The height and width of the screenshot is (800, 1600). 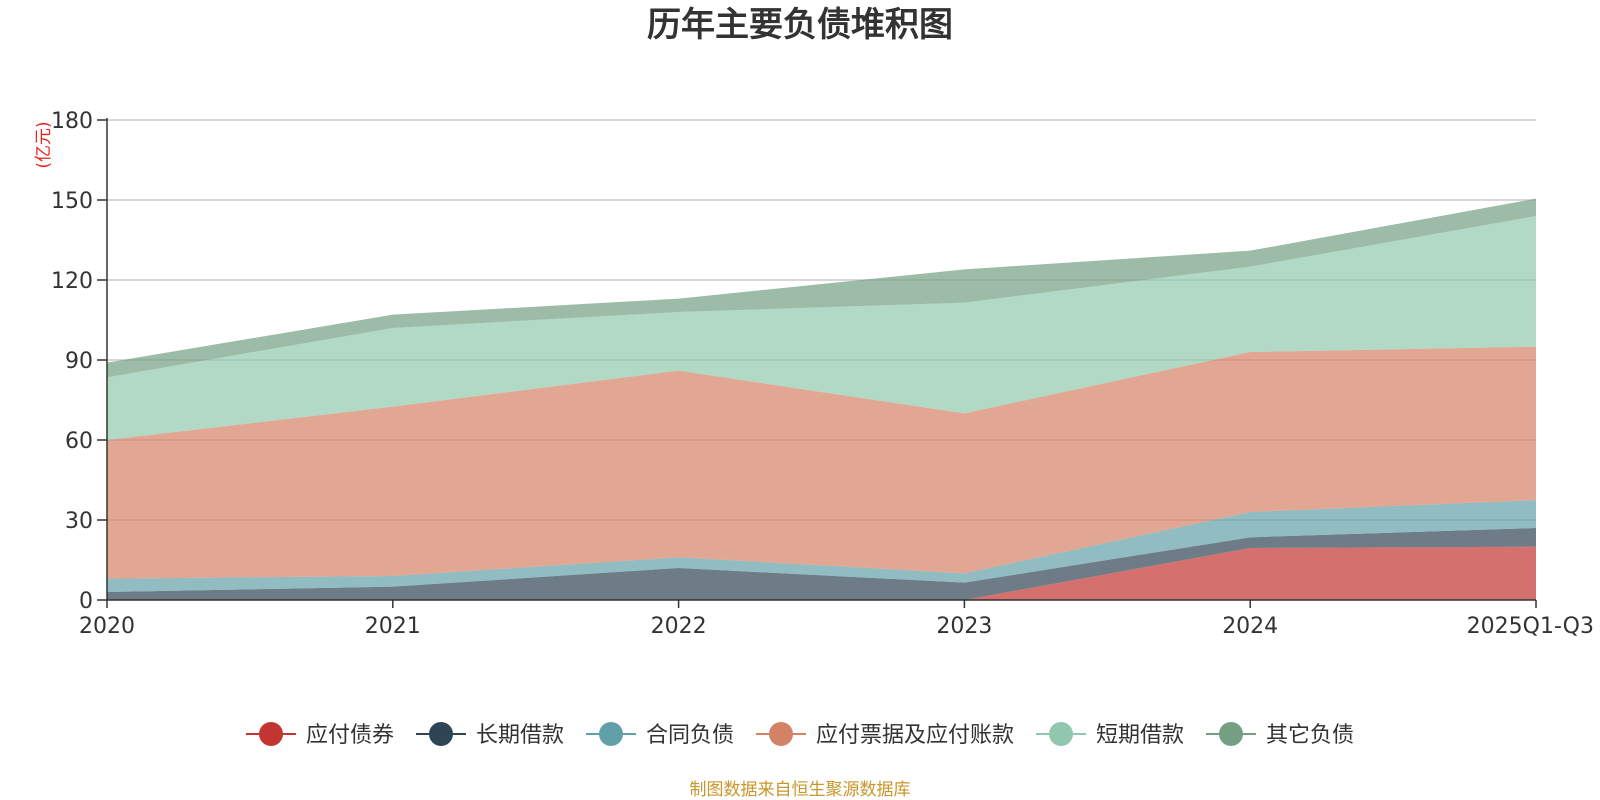 What do you see at coordinates (1310, 735) in the screenshot?
I see `legend-label-6: 其它负债` at bounding box center [1310, 735].